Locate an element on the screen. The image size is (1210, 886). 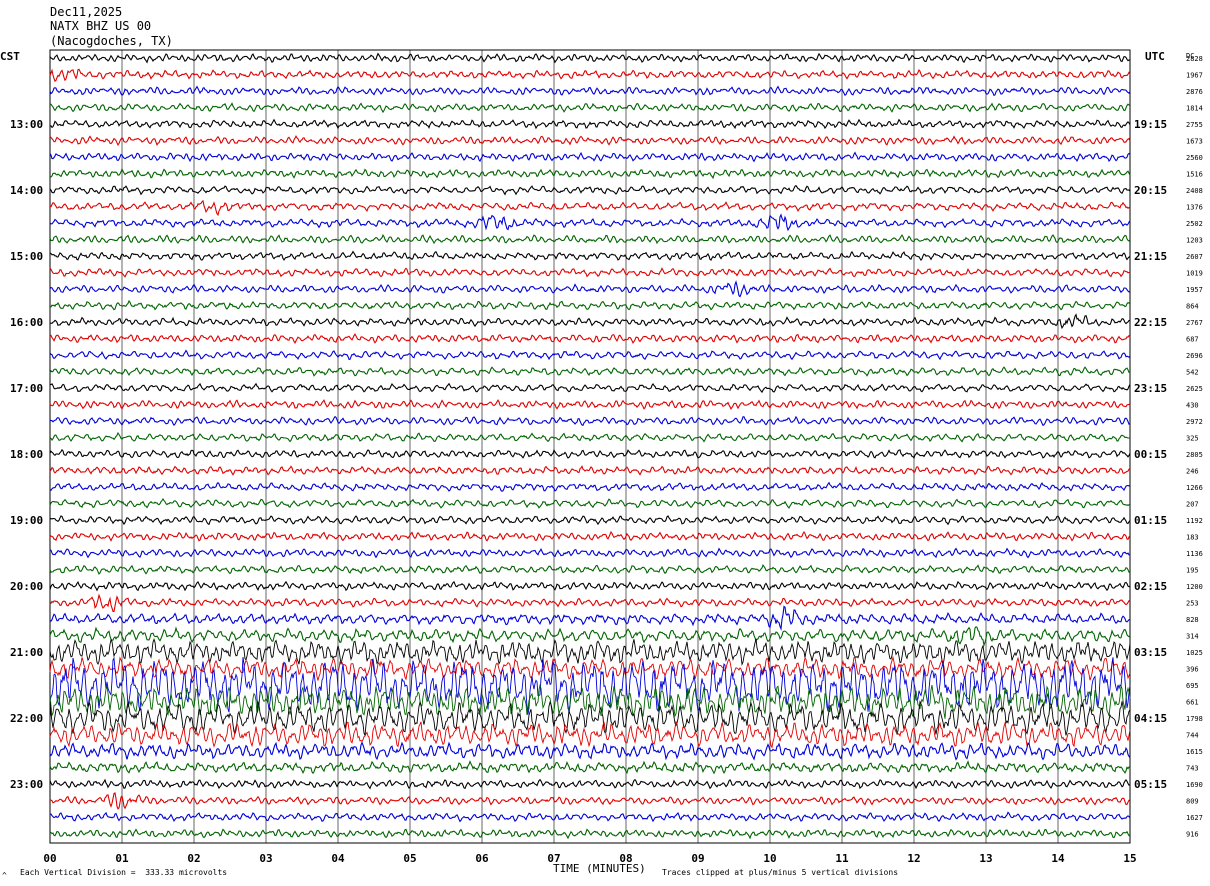
right-hour-label: 05:15 is located at coordinates (1150, 784).